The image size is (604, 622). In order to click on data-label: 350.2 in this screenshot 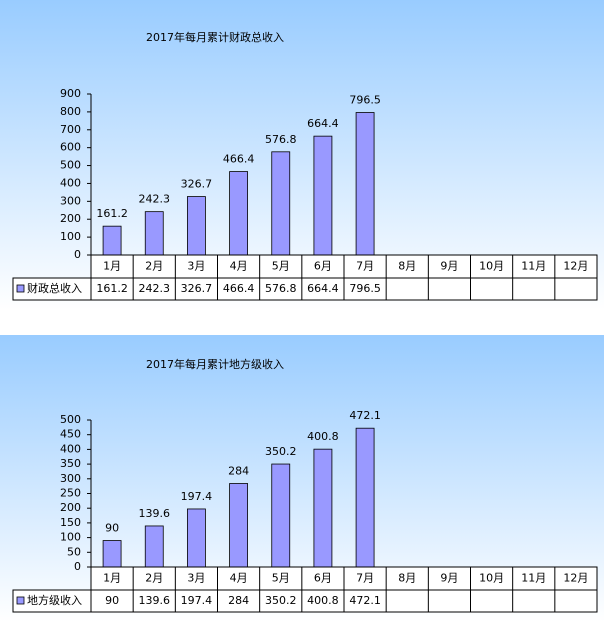, I will do `click(281, 451)`.